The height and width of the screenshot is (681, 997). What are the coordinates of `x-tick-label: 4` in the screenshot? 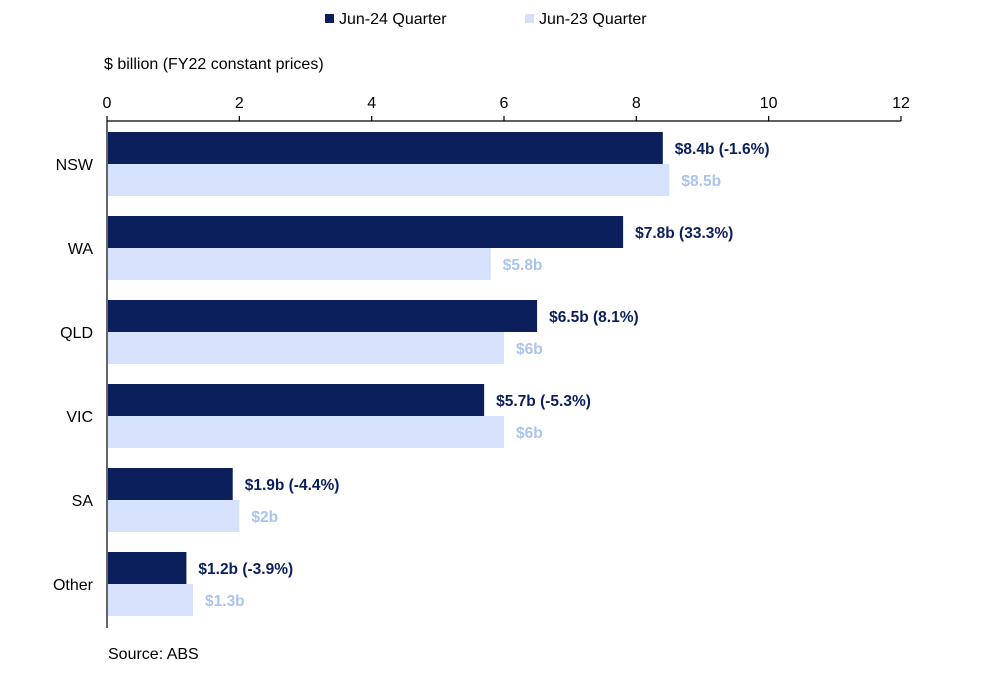 It's located at (371, 103).